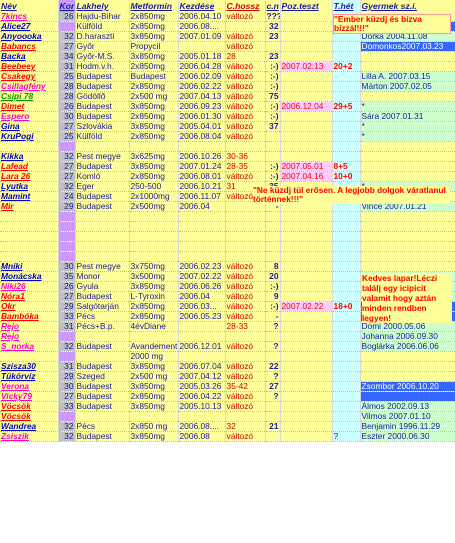 The height and width of the screenshot is (543, 455). What do you see at coordinates (102, 426) in the screenshot?
I see `location-cell: Pécs` at bounding box center [102, 426].